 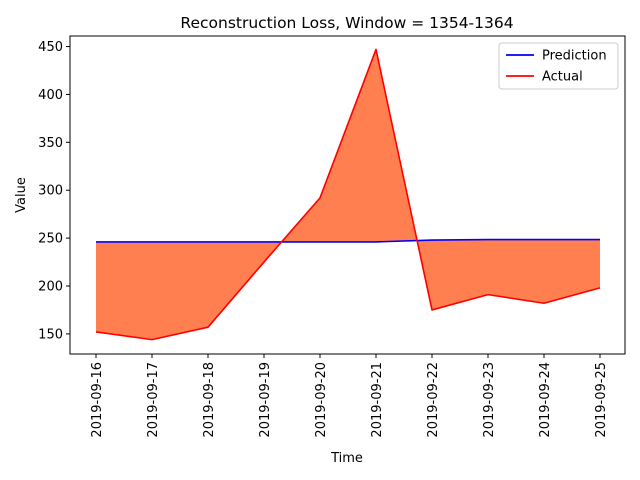 What do you see at coordinates (153, 400) in the screenshot?
I see `x-tick-label: 2019-09-17` at bounding box center [153, 400].